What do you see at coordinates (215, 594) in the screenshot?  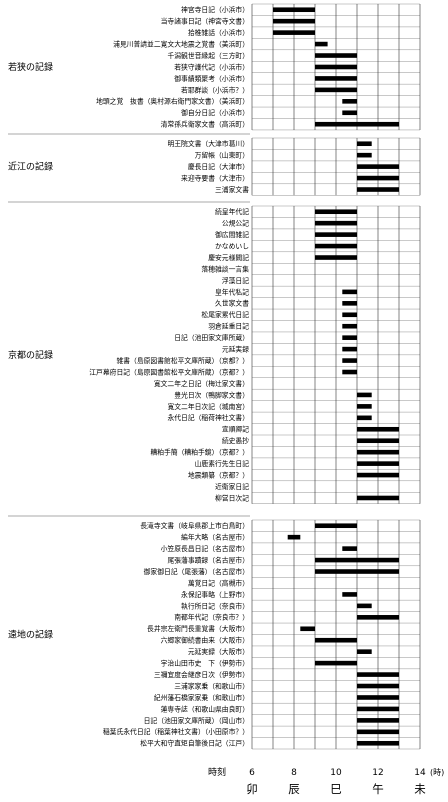 I see `row-label: 永保記事略（上野市）` at bounding box center [215, 594].